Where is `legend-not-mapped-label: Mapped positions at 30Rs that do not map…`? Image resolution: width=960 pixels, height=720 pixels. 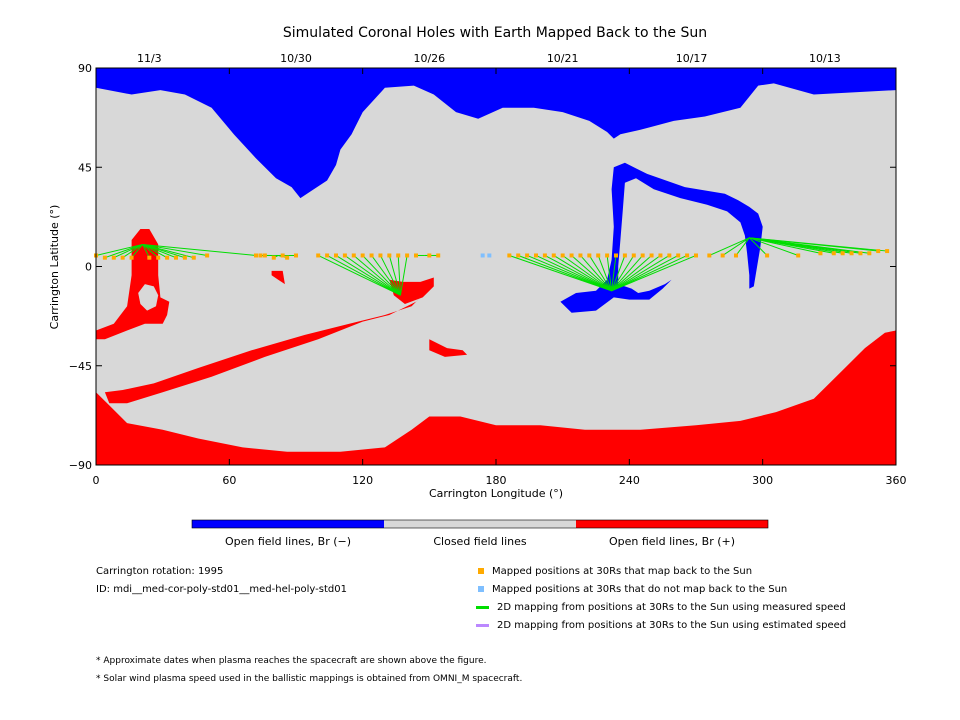
legend-not-mapped-label: Mapped positions at 30Rs that do not map… is located at coordinates (640, 589).